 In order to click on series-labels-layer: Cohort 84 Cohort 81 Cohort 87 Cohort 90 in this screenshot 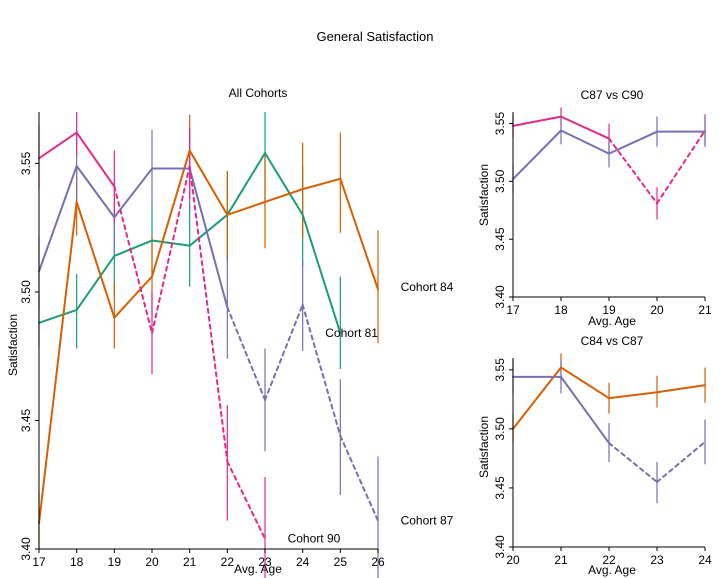, I will do `click(371, 413)`.